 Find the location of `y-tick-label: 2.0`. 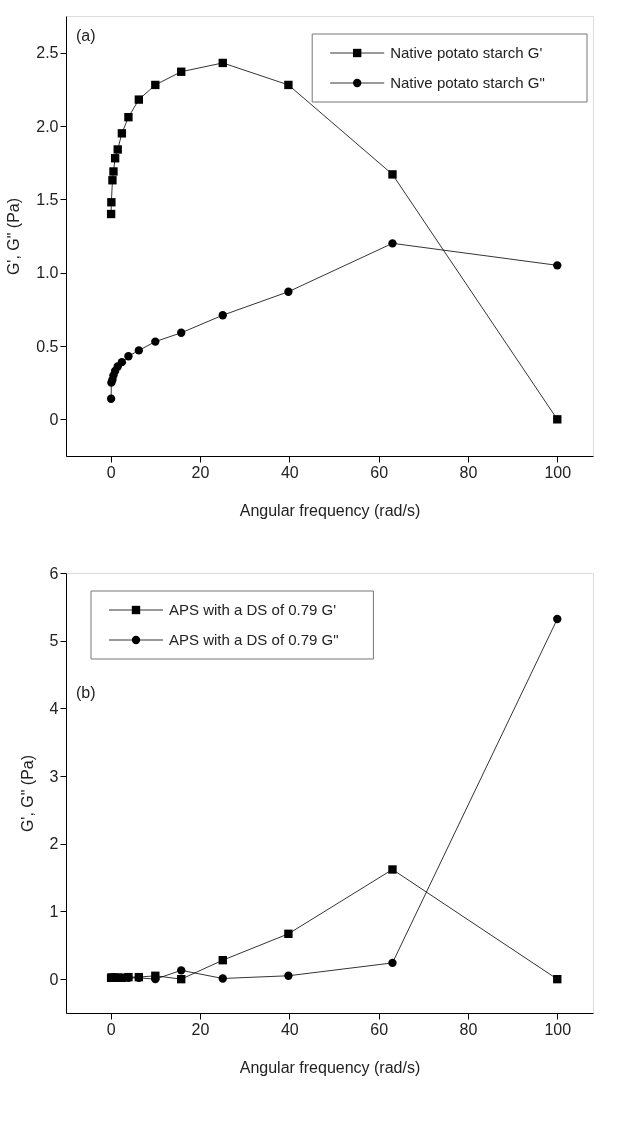

y-tick-label: 2.0 is located at coordinates (47, 126).